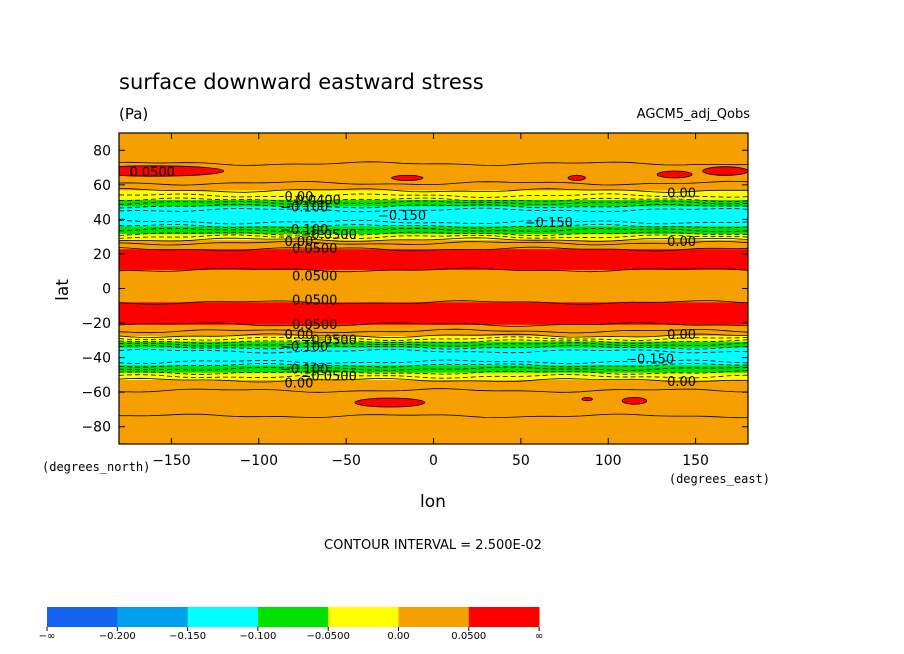 Image resolution: width=904 pixels, height=654 pixels. Describe the element at coordinates (433, 545) in the screenshot. I see `contour-interval: CONTOUR INTERVAL = 2.500E-02` at that location.